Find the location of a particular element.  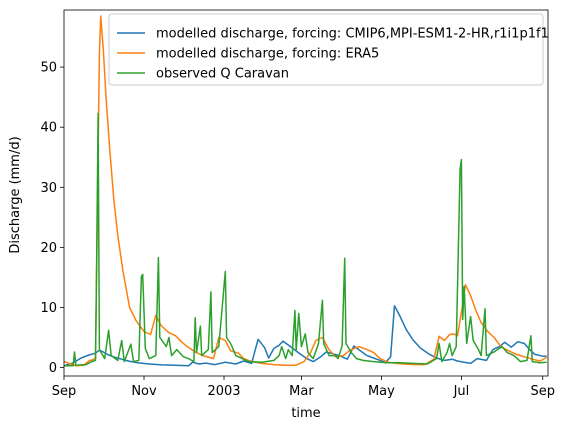

x-tick-label: Mar is located at coordinates (301, 391).